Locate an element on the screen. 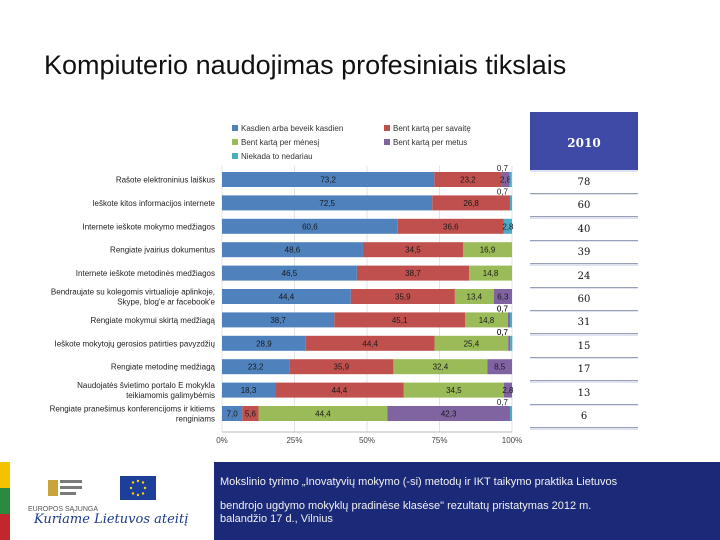 The image size is (720, 540). bar-label-2-0: 60,6 is located at coordinates (310, 226).